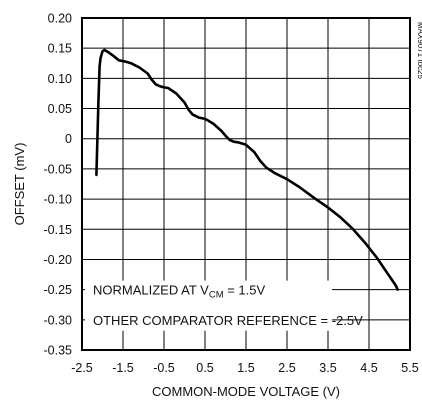 Image resolution: width=422 pixels, height=405 pixels. What do you see at coordinates (164, 368) in the screenshot?
I see `x-tick-label: -0.5` at bounding box center [164, 368].